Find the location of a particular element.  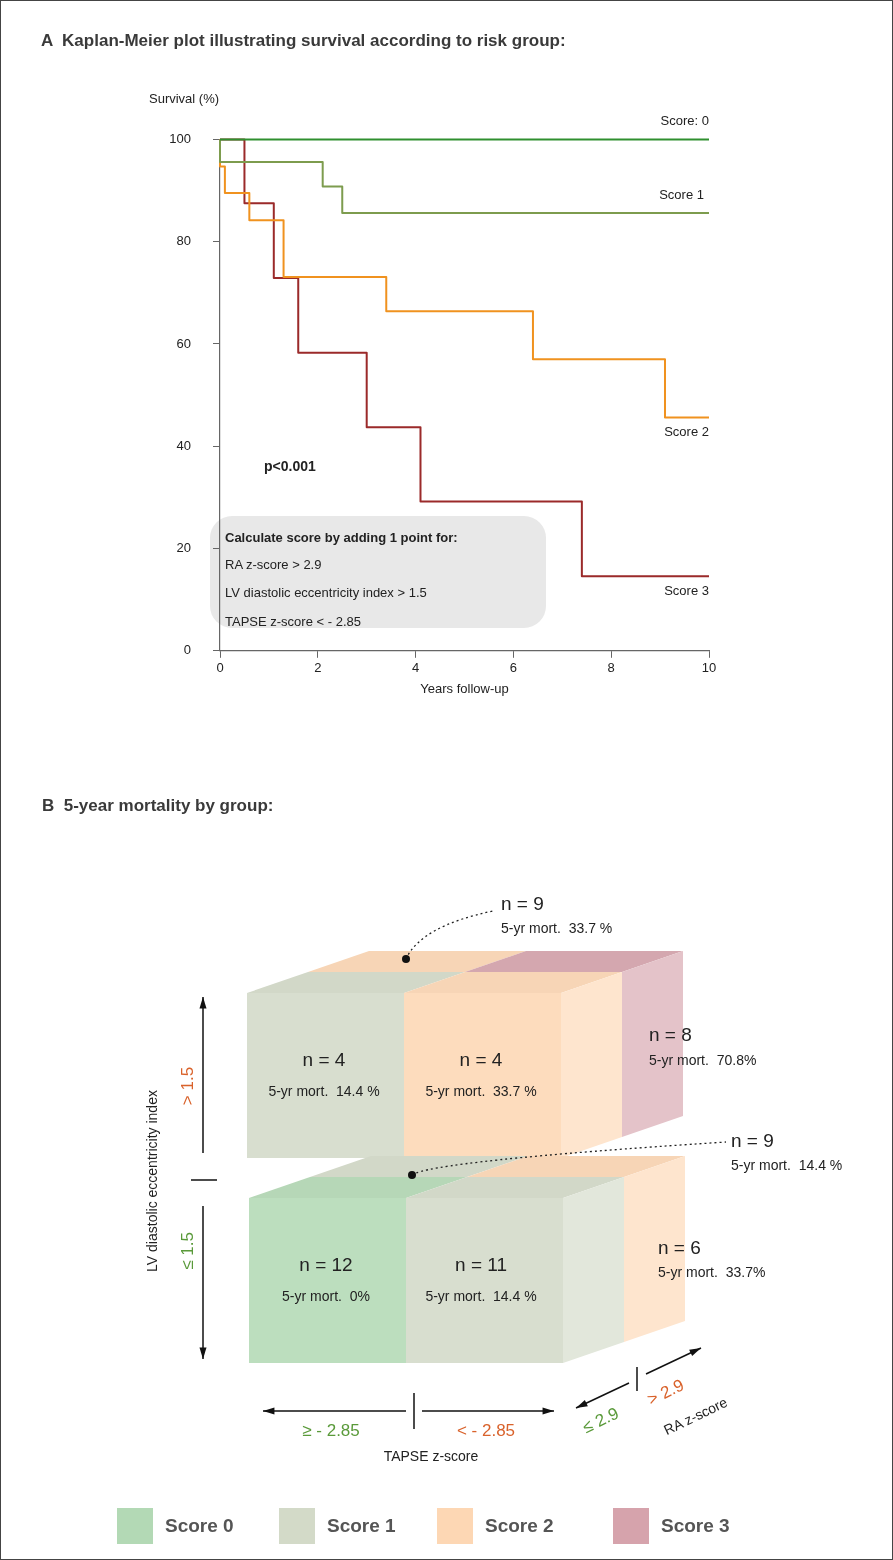

x-tick-label: 8 is located at coordinates (611, 668).